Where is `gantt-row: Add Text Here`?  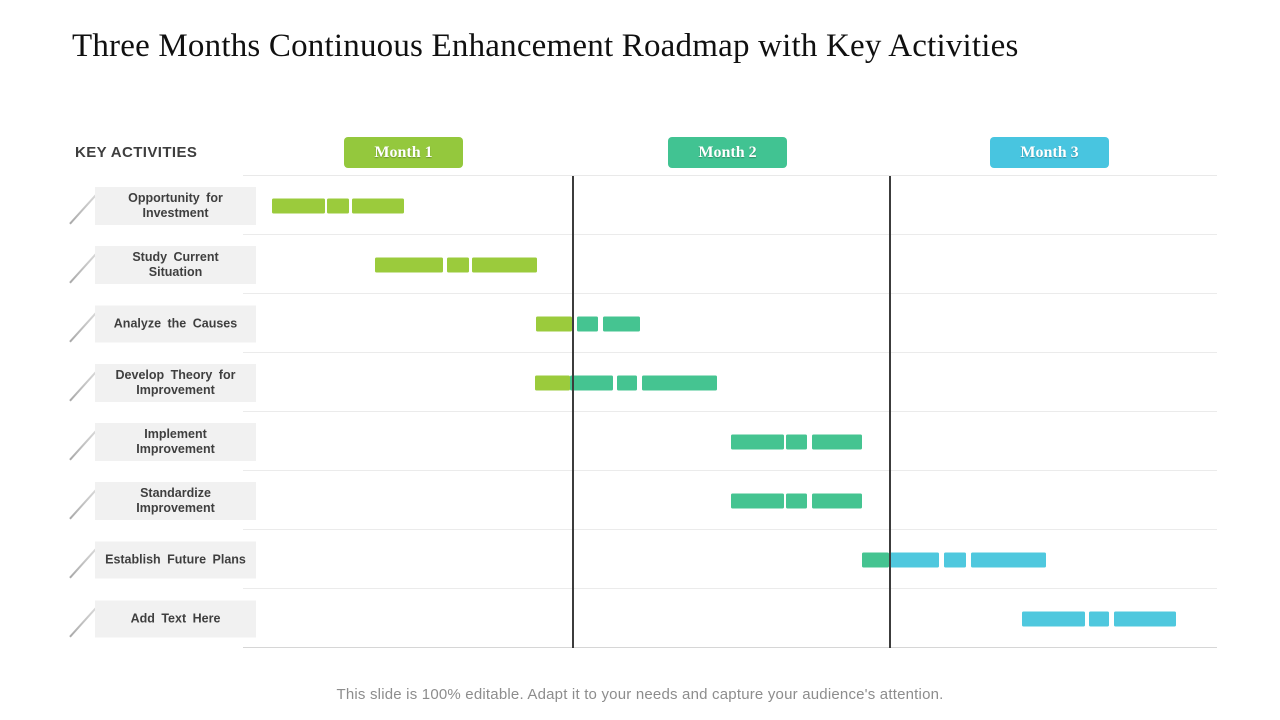
gantt-row: Add Text Here is located at coordinates (640, 618).